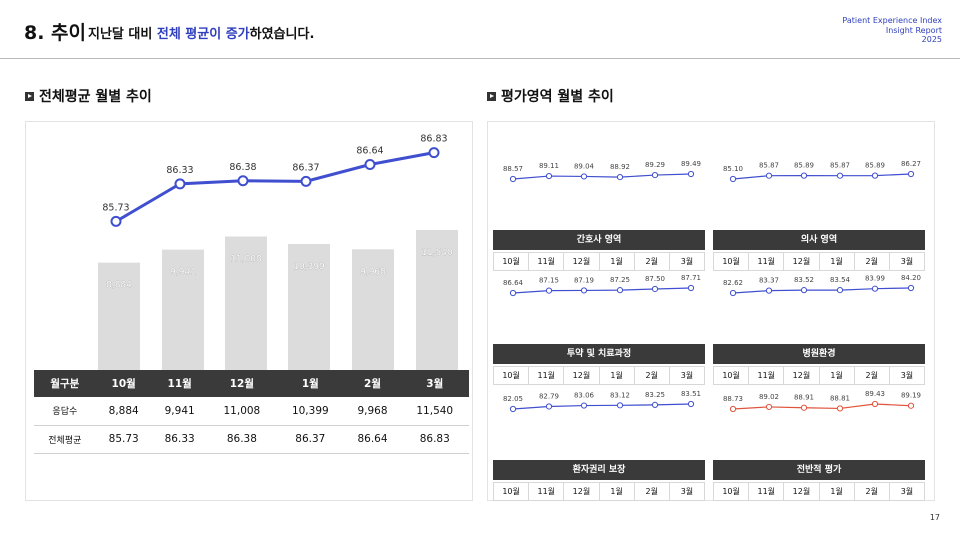  I want to click on domain-value-label: 88.81, so click(840, 398).